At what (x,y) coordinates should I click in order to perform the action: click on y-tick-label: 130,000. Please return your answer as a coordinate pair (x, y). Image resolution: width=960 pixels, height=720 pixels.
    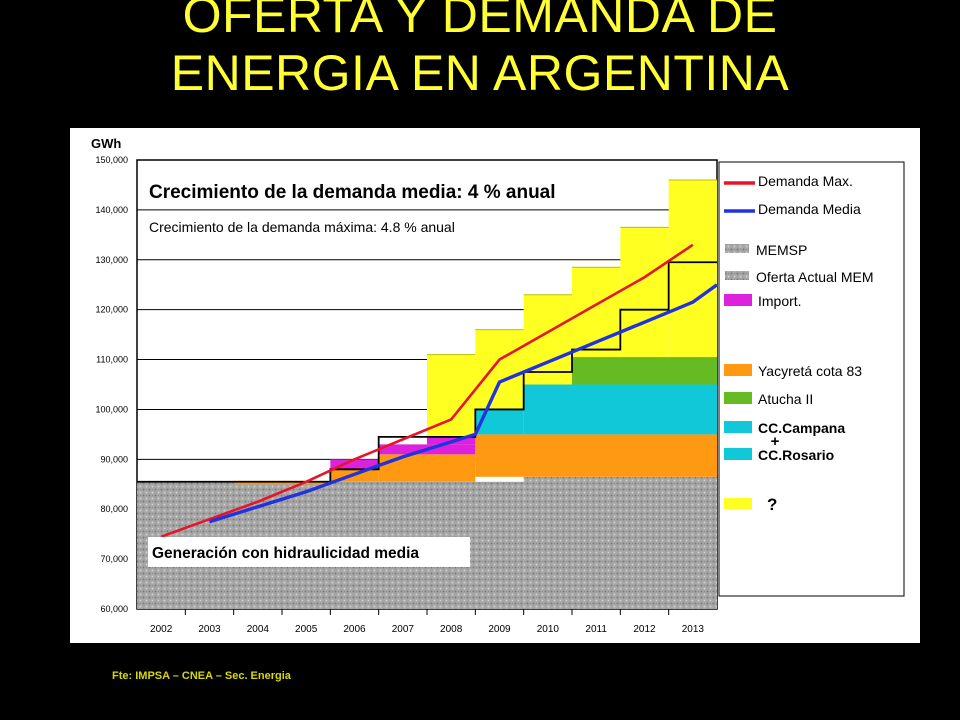
    Looking at the image, I should click on (111, 260).